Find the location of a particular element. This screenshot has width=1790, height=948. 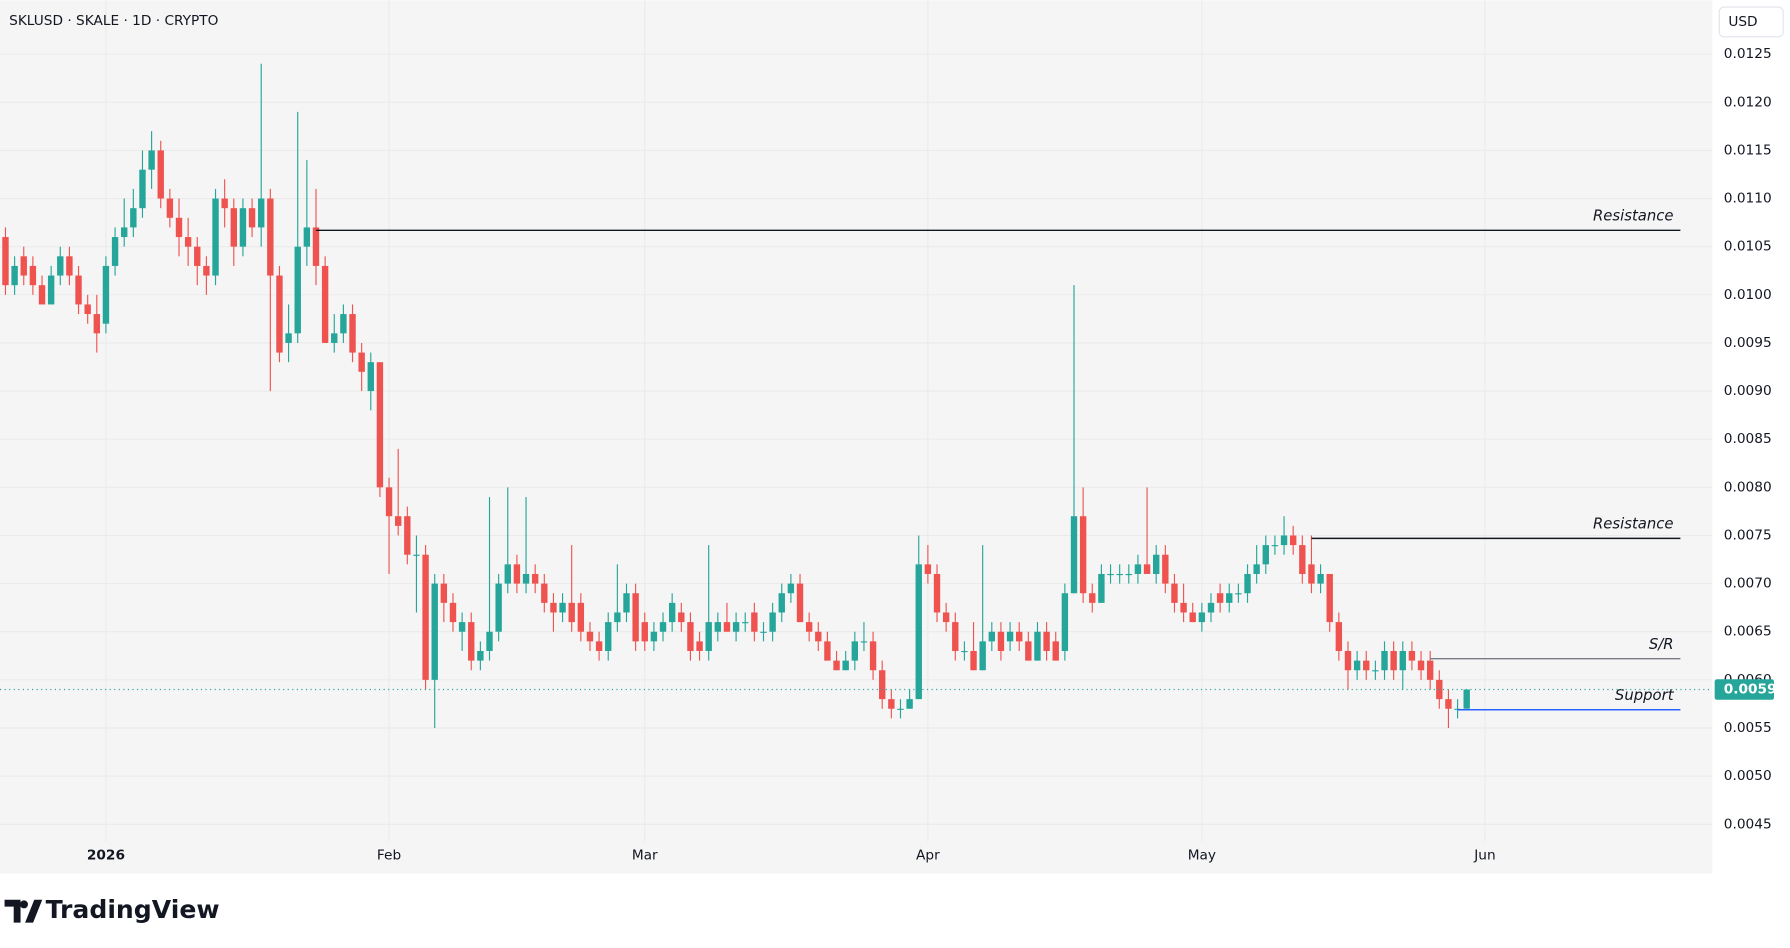

y-tick-label: 0.0095 is located at coordinates (1748, 343).